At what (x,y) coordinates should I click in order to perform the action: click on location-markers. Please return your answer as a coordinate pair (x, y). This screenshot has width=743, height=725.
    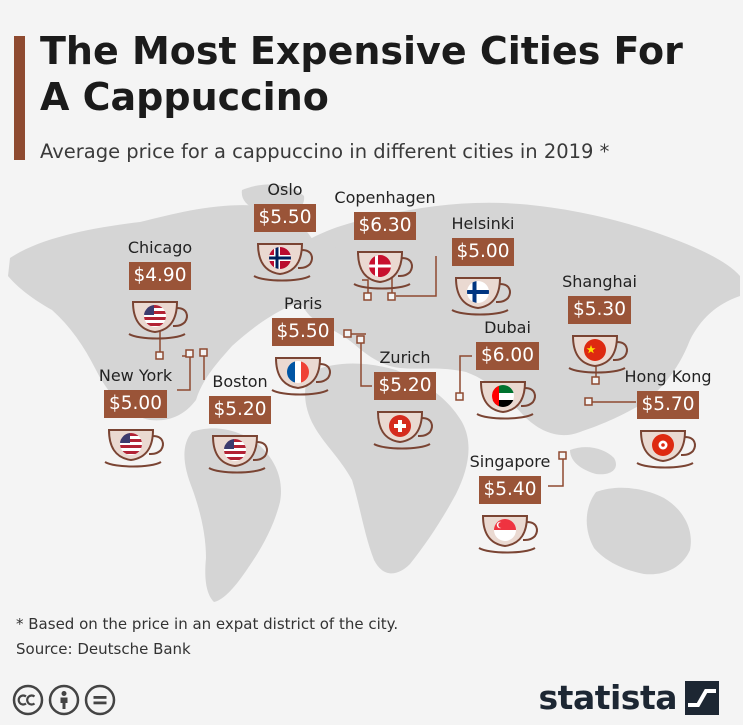
    Looking at the image, I should click on (377, 376).